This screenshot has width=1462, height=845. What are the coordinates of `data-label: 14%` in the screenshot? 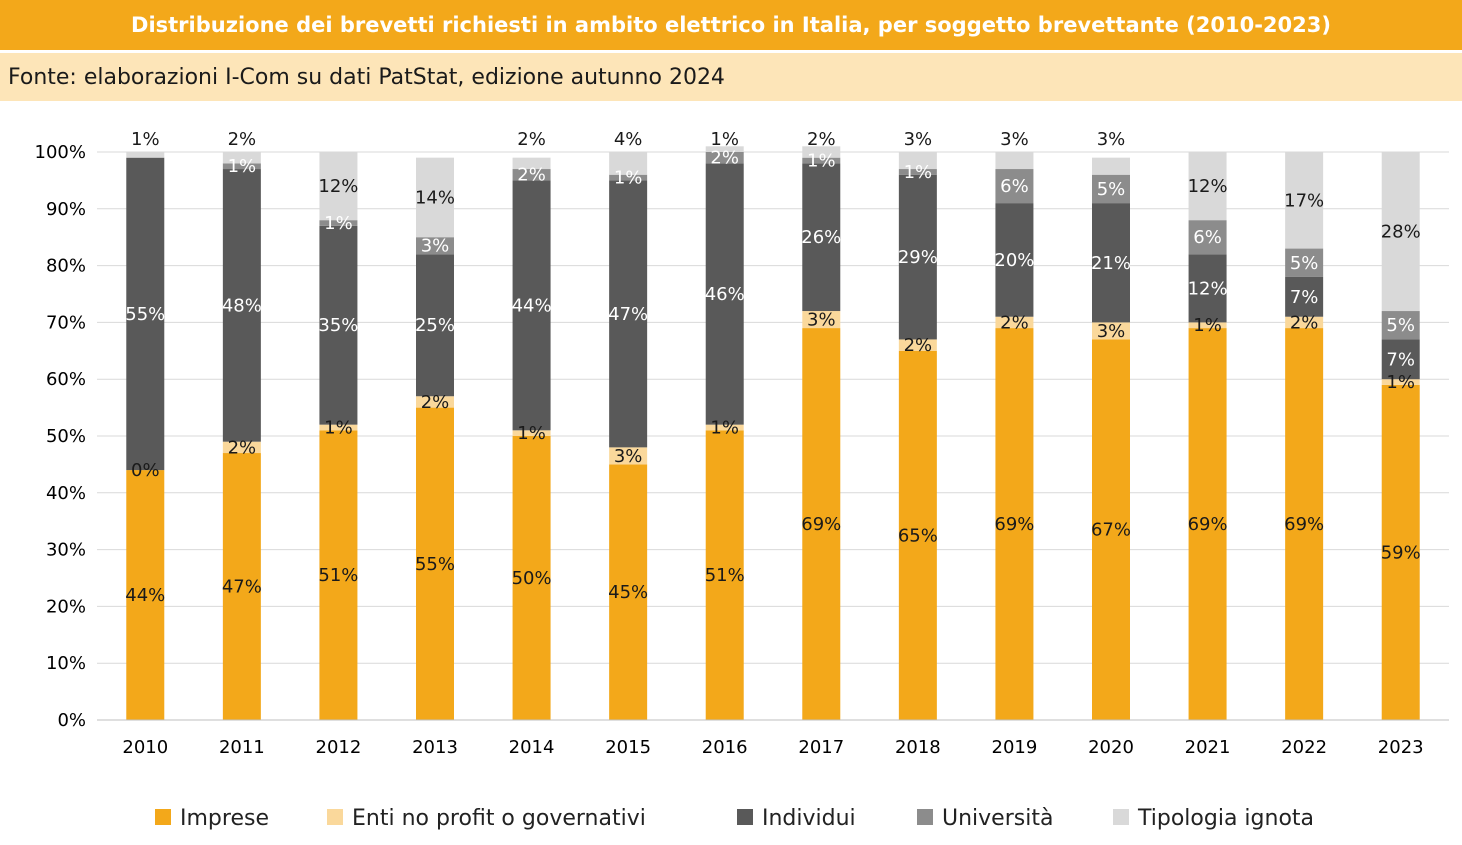 It's located at (435, 197).